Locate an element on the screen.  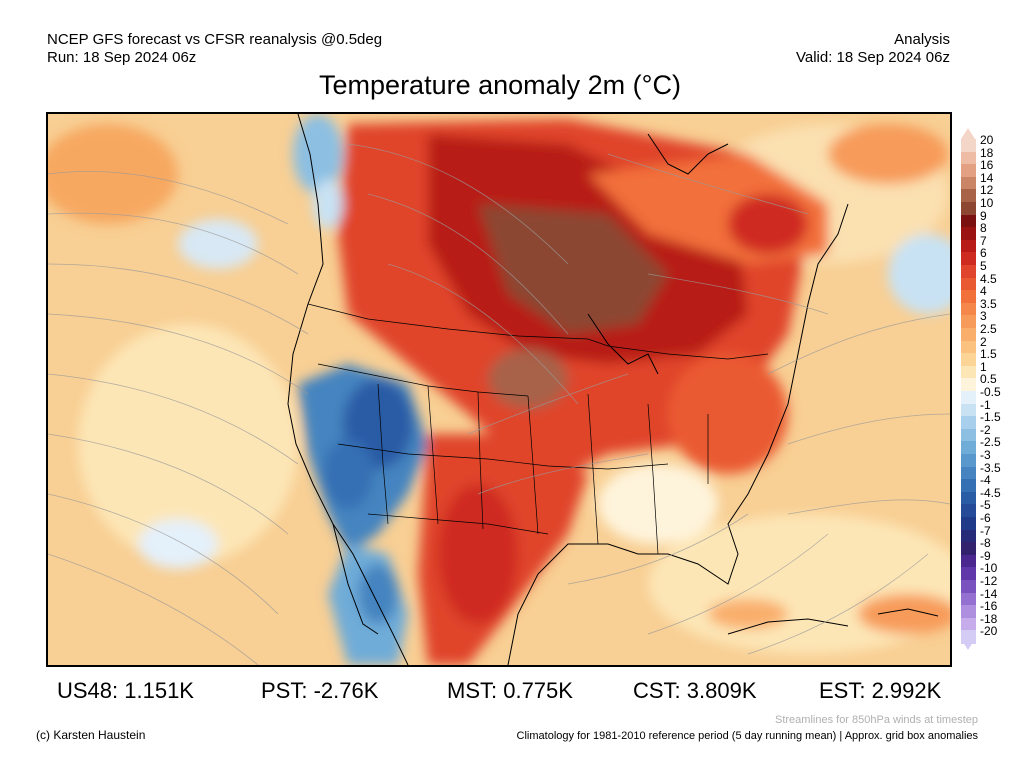
run-time: Run: 18 Sep 2024 06z is located at coordinates (122, 57).